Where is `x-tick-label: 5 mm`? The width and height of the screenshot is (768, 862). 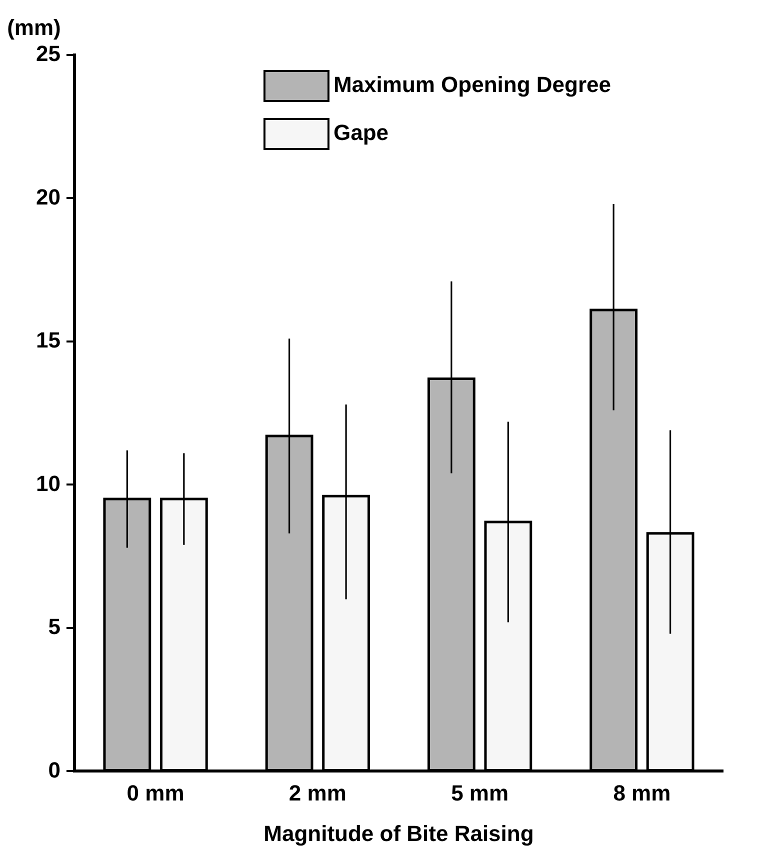
x-tick-label: 5 mm is located at coordinates (480, 793).